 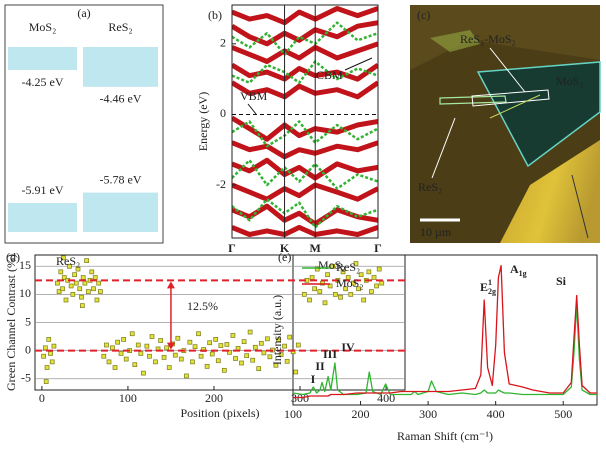 I want to click on y-tick-label: 15, so click(x=25, y=265).